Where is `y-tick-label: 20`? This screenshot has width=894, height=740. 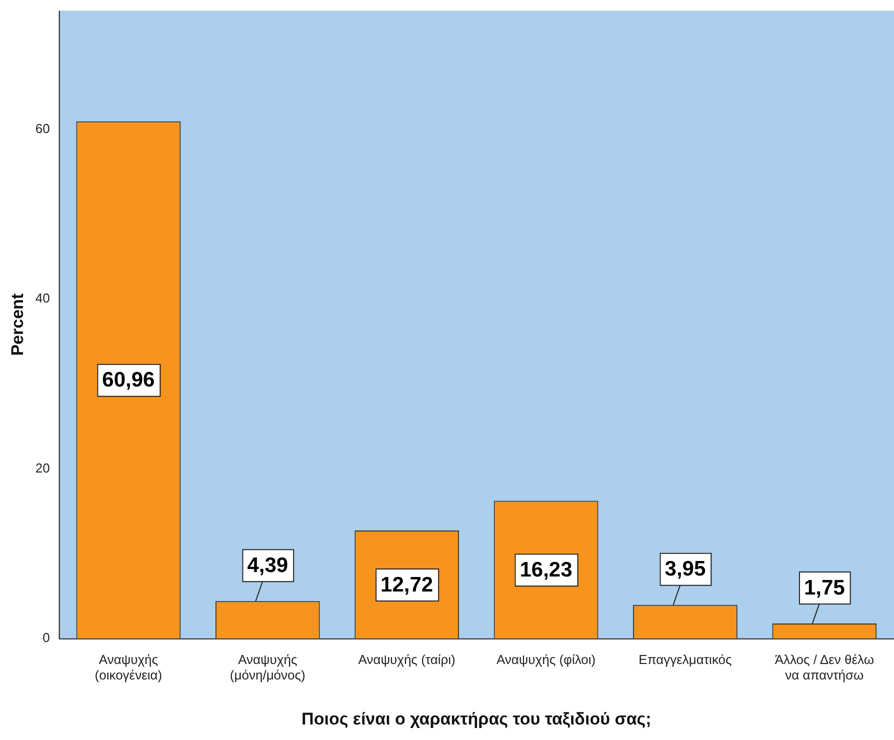
y-tick-label: 20 is located at coordinates (42, 468).